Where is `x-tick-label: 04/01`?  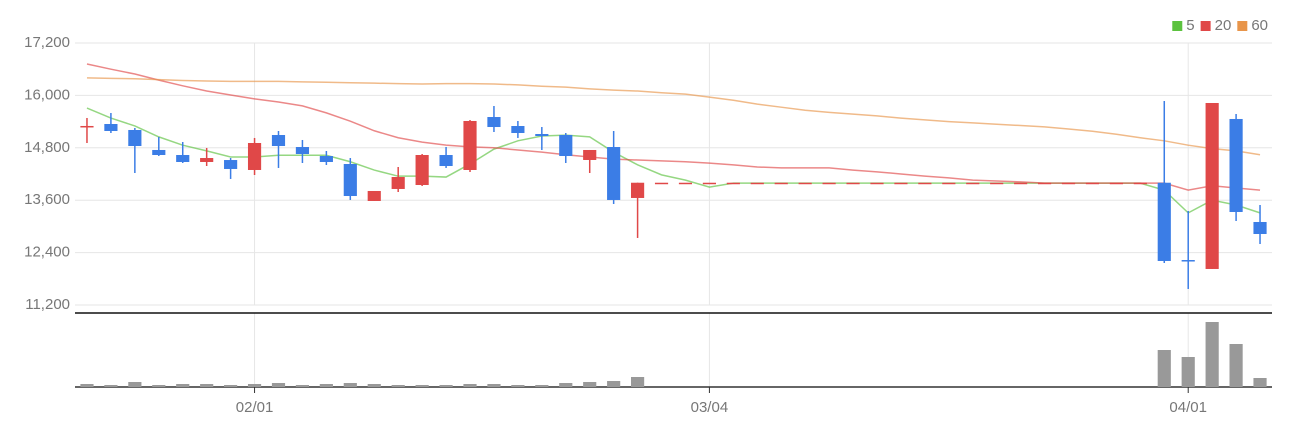
x-tick-label: 04/01 is located at coordinates (1188, 407).